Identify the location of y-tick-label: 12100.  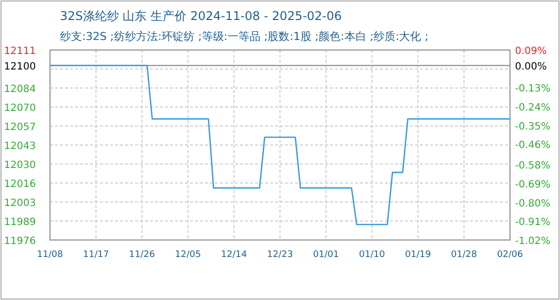
(20, 66).